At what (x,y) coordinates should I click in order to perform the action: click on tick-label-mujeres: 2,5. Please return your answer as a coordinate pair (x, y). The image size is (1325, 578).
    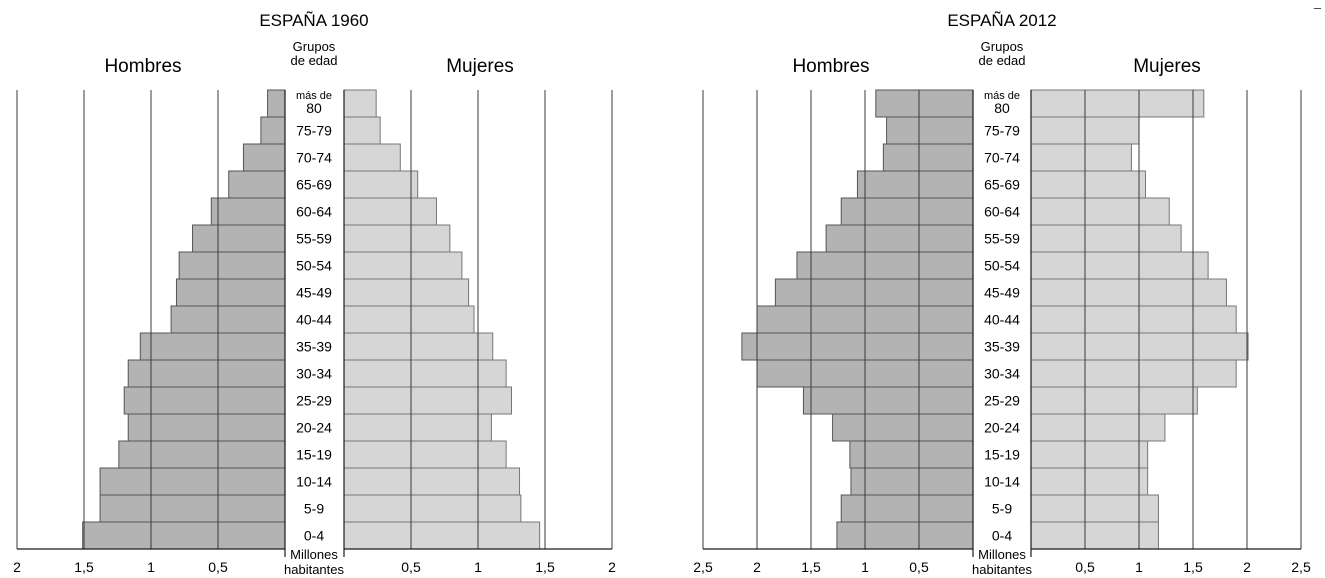
    Looking at the image, I should click on (1301, 567).